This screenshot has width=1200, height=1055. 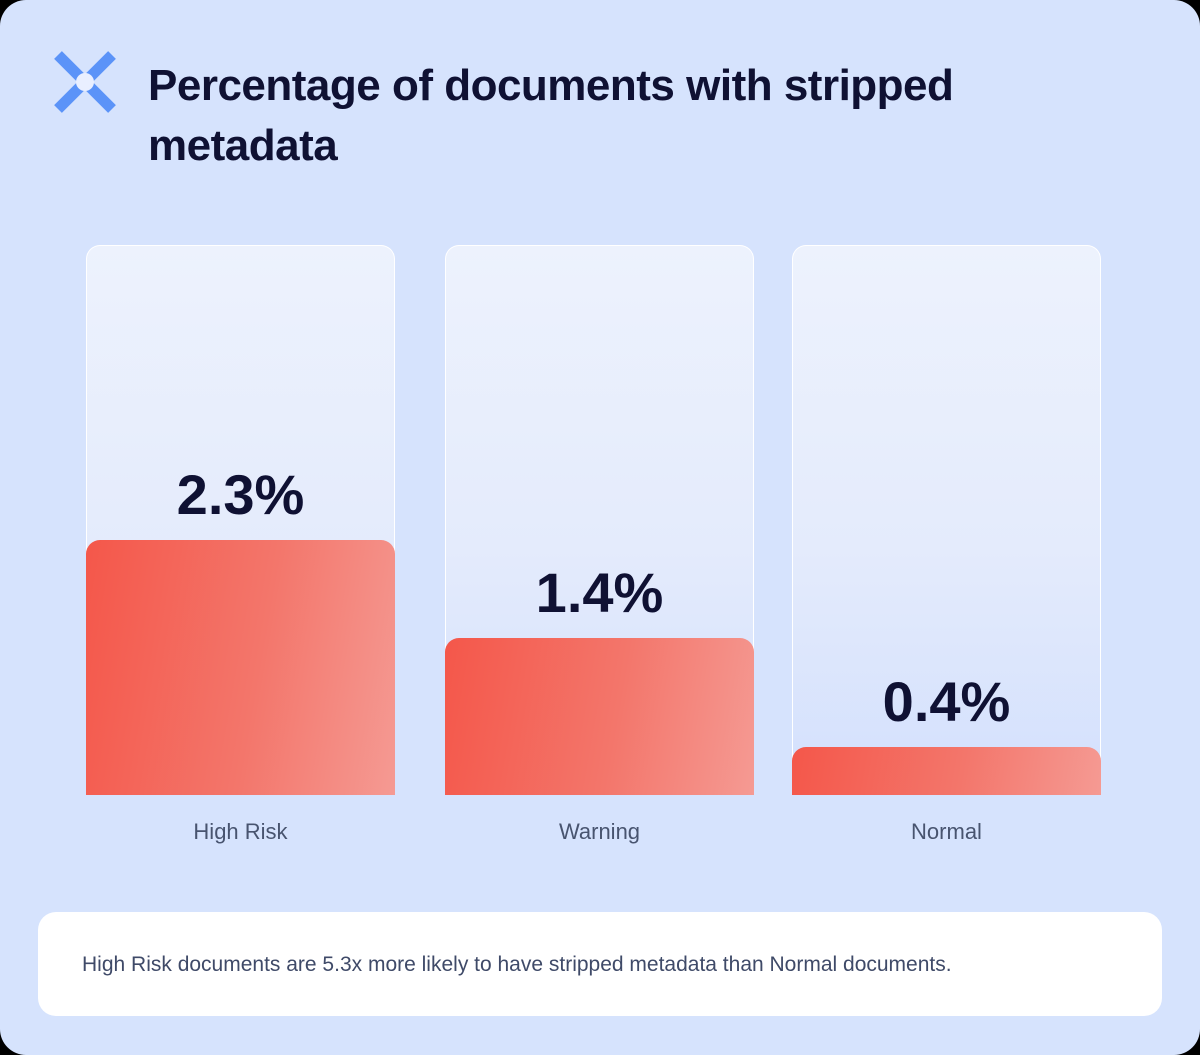 What do you see at coordinates (599, 544) in the screenshot?
I see `bar-column-warning: 1.4% Warning` at bounding box center [599, 544].